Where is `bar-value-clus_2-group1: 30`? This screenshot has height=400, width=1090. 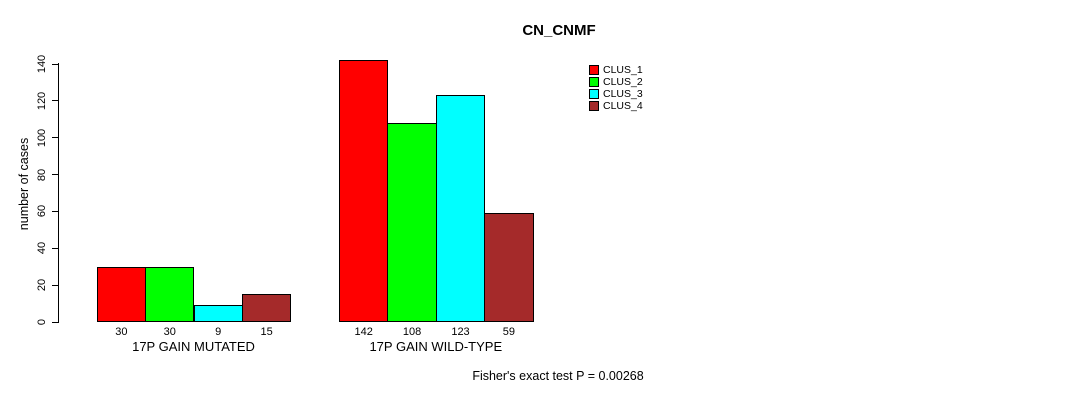
bar-value-clus_2-group1: 30 is located at coordinates (169, 332).